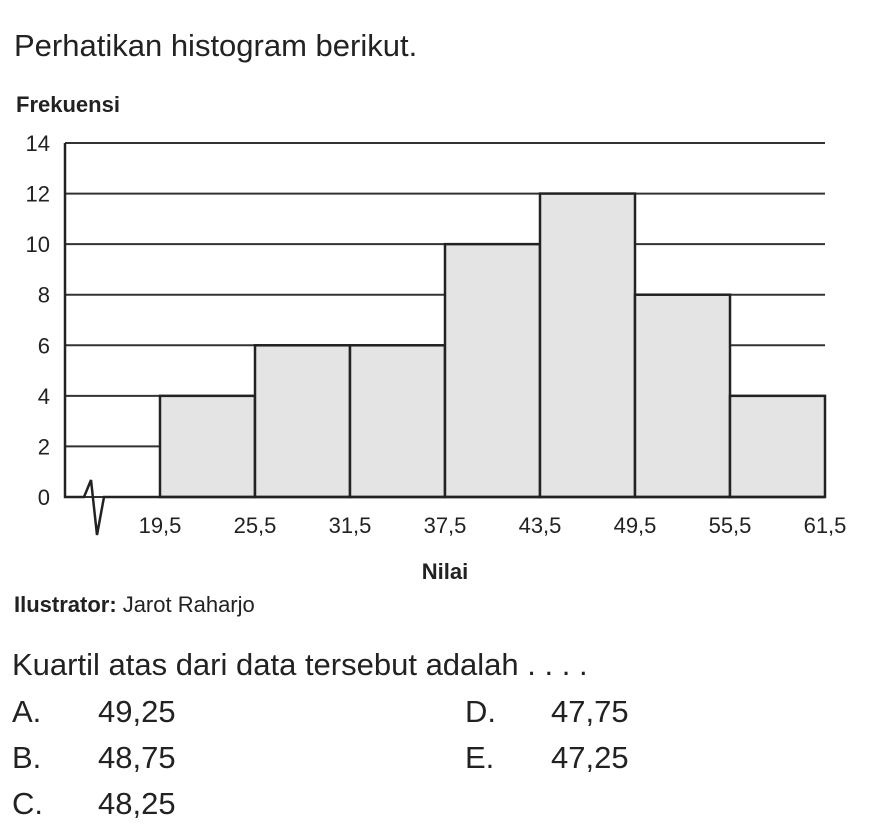 The image size is (875, 837). I want to click on option-letter: E., so click(479, 757).